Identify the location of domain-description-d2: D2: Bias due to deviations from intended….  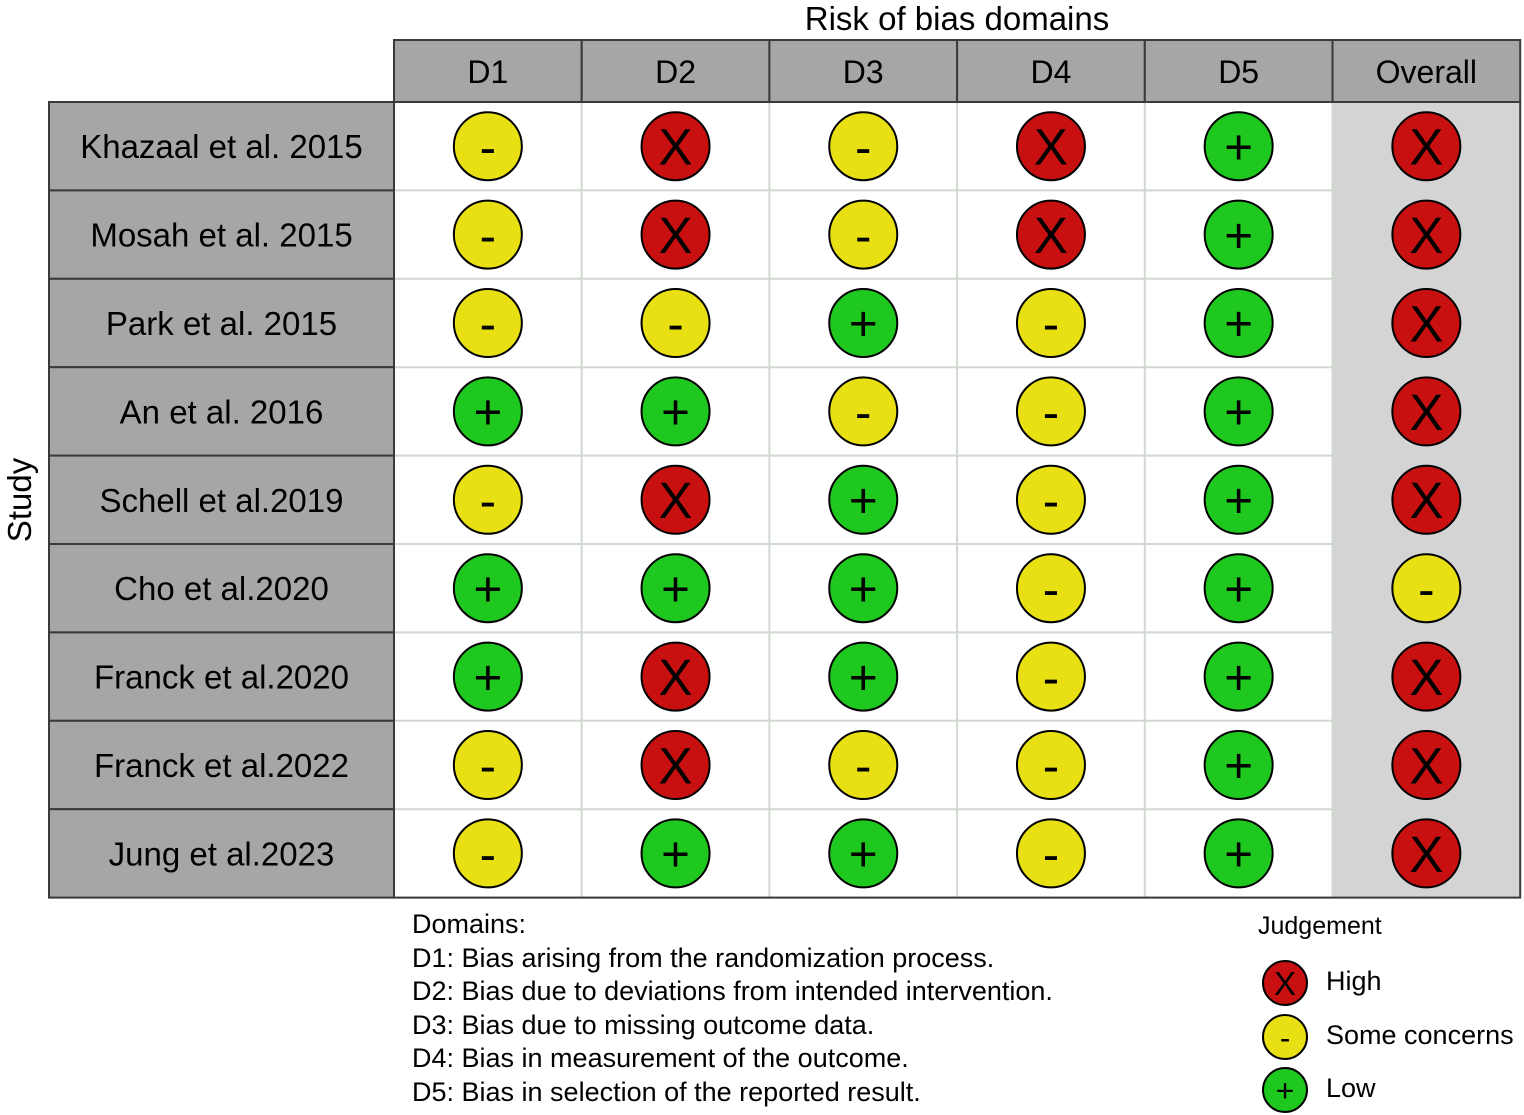
(732, 991).